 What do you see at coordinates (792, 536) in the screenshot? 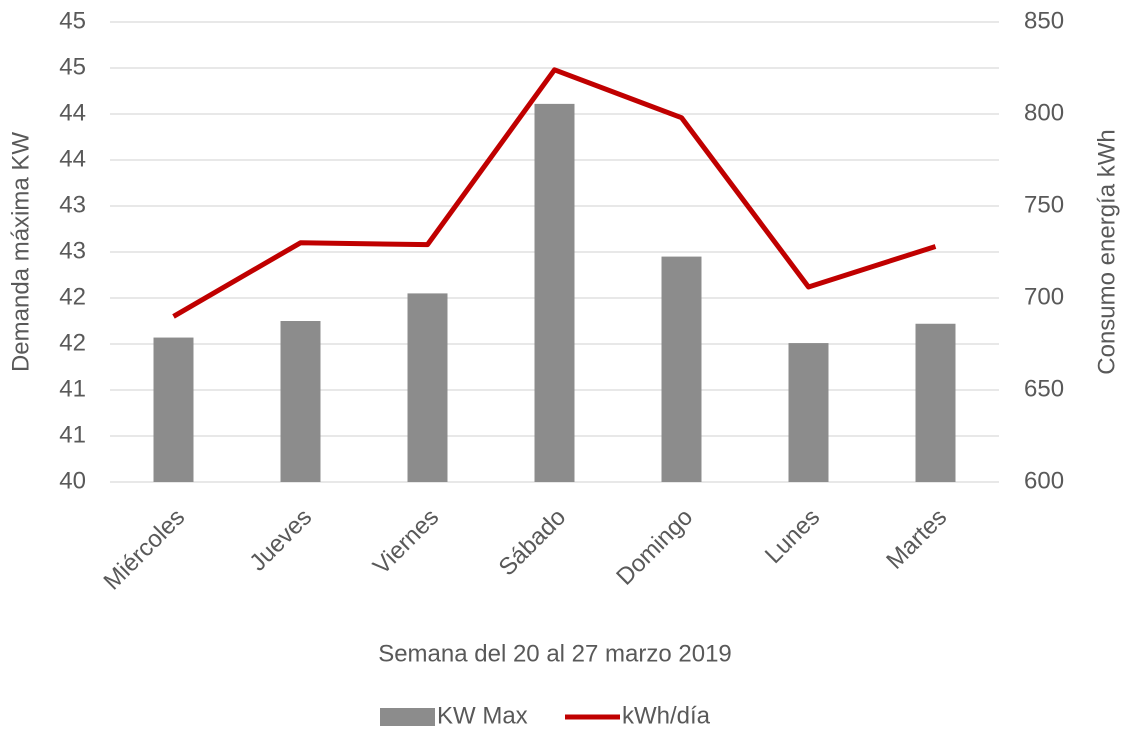
I see `x-tick-label: Lunes` at bounding box center [792, 536].